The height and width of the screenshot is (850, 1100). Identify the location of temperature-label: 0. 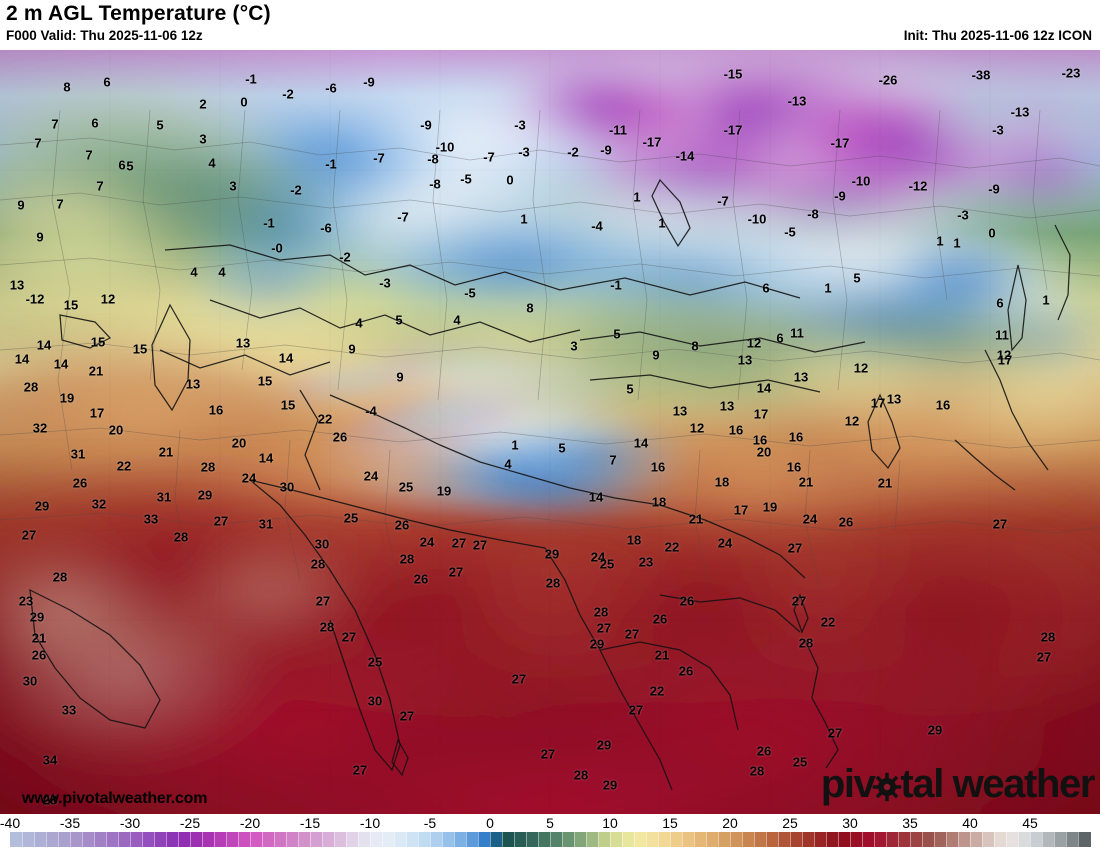
(992, 233).